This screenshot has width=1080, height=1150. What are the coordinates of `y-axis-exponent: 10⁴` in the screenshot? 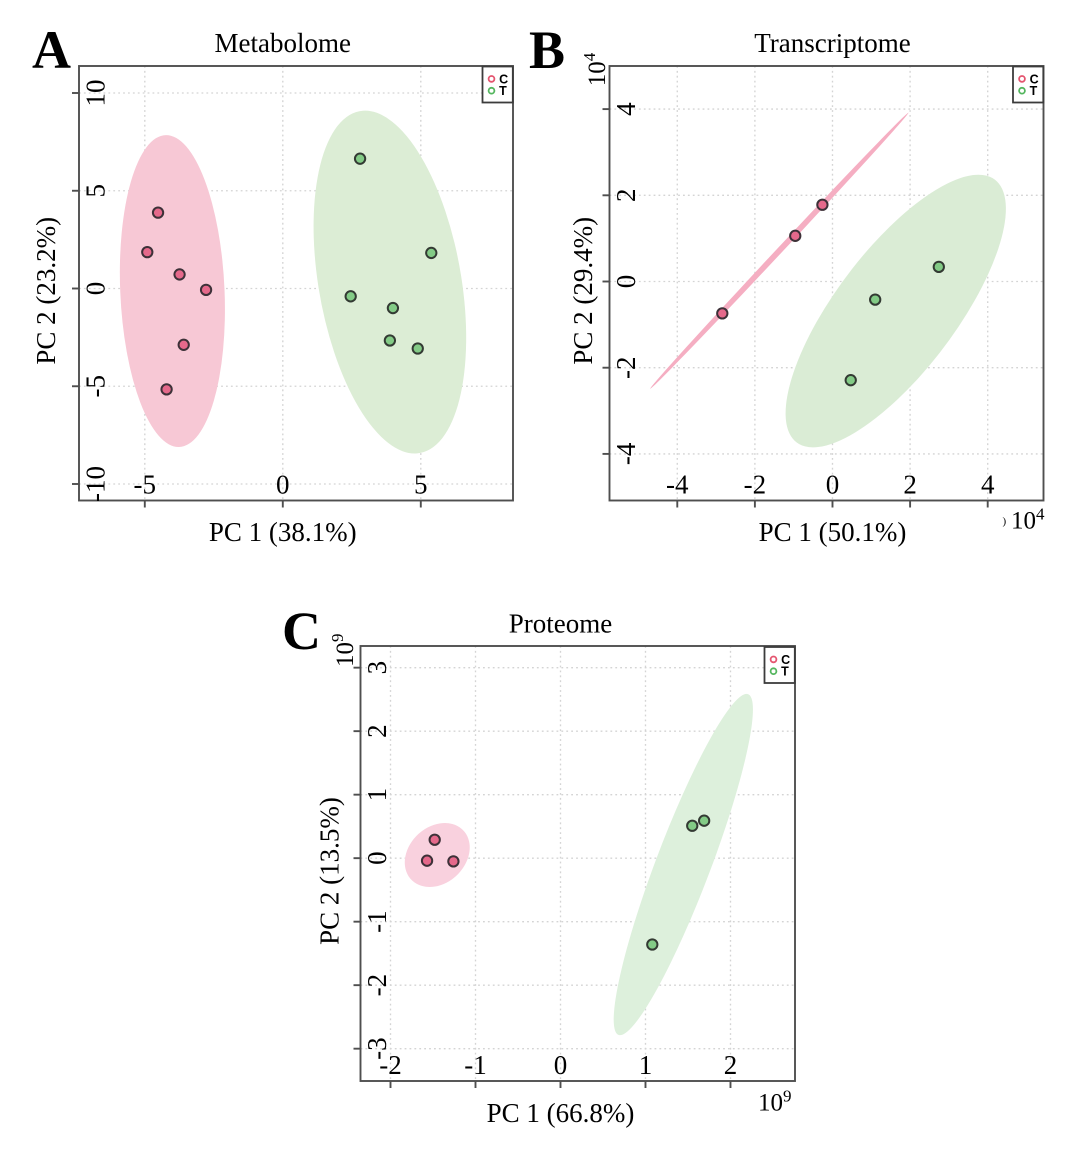 It's located at (595, 69).